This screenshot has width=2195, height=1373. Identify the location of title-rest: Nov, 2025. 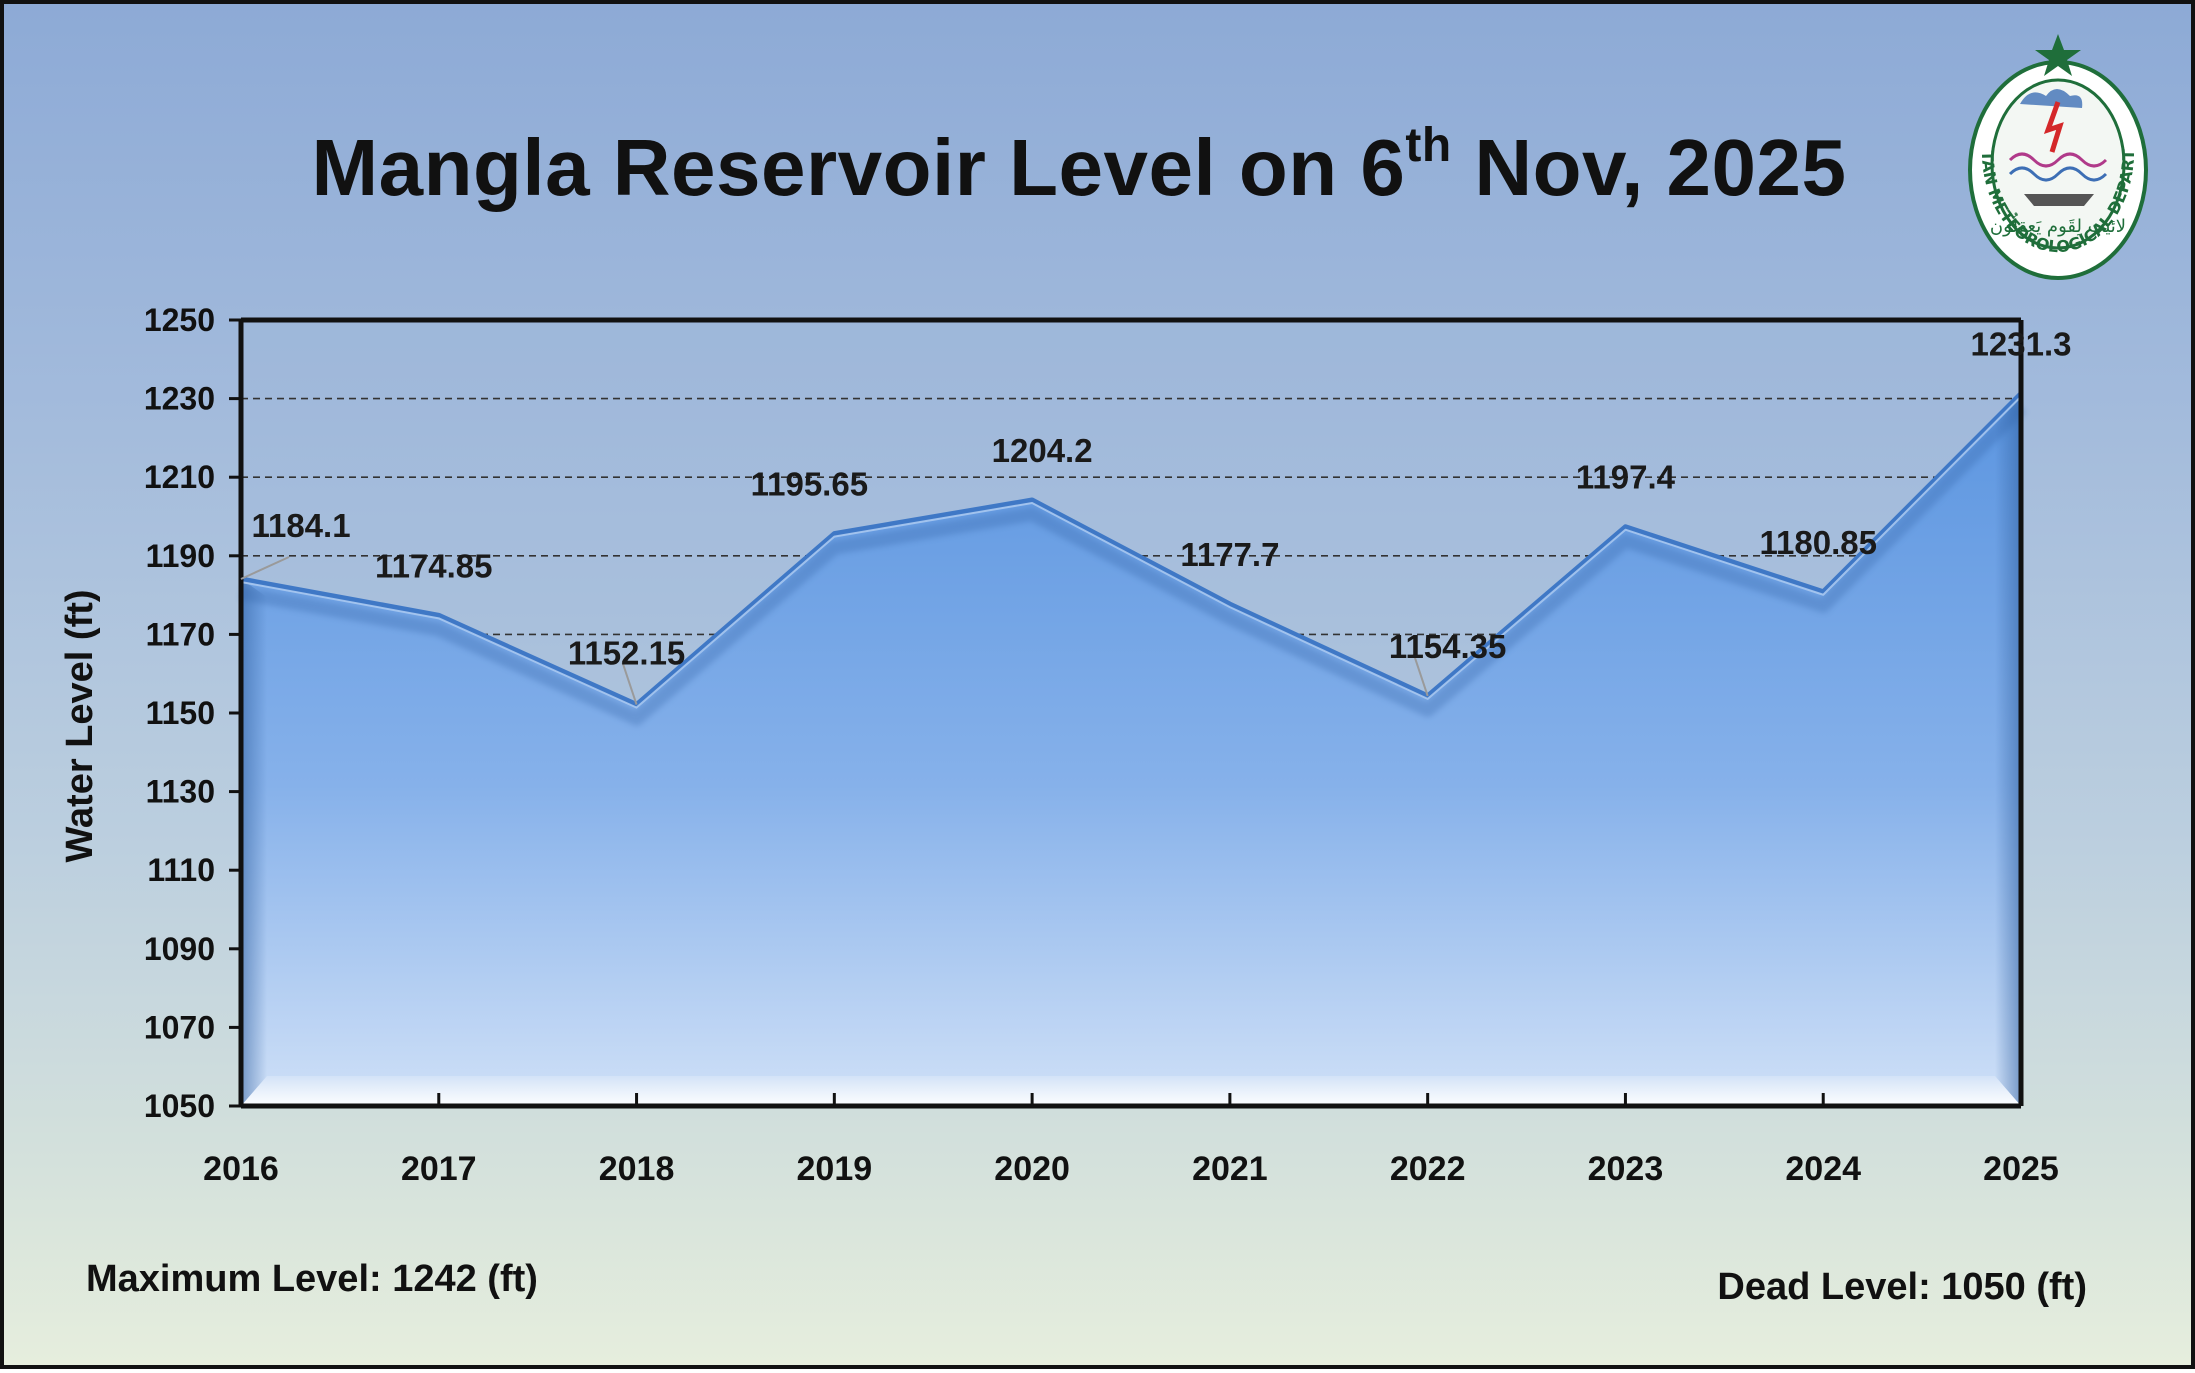
(1649, 167).